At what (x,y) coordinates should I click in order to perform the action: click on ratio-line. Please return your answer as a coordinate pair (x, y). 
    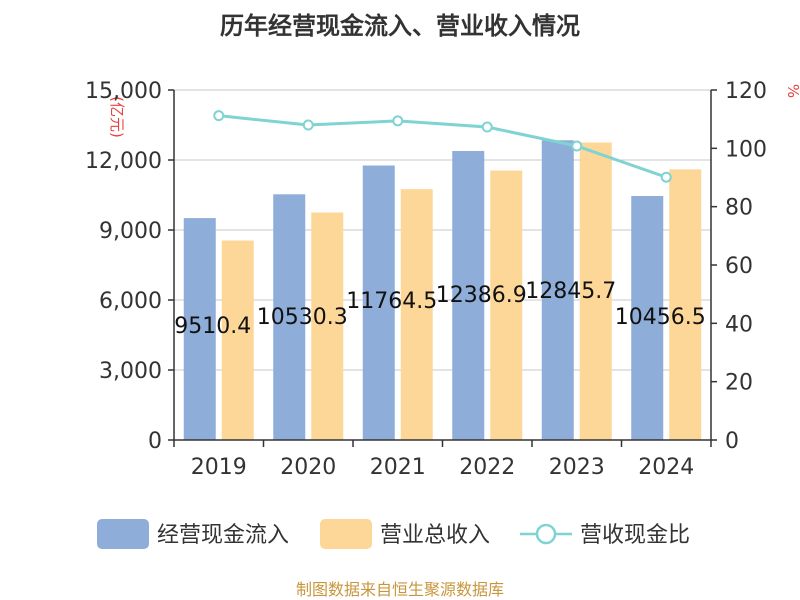
    Looking at the image, I should click on (442, 146).